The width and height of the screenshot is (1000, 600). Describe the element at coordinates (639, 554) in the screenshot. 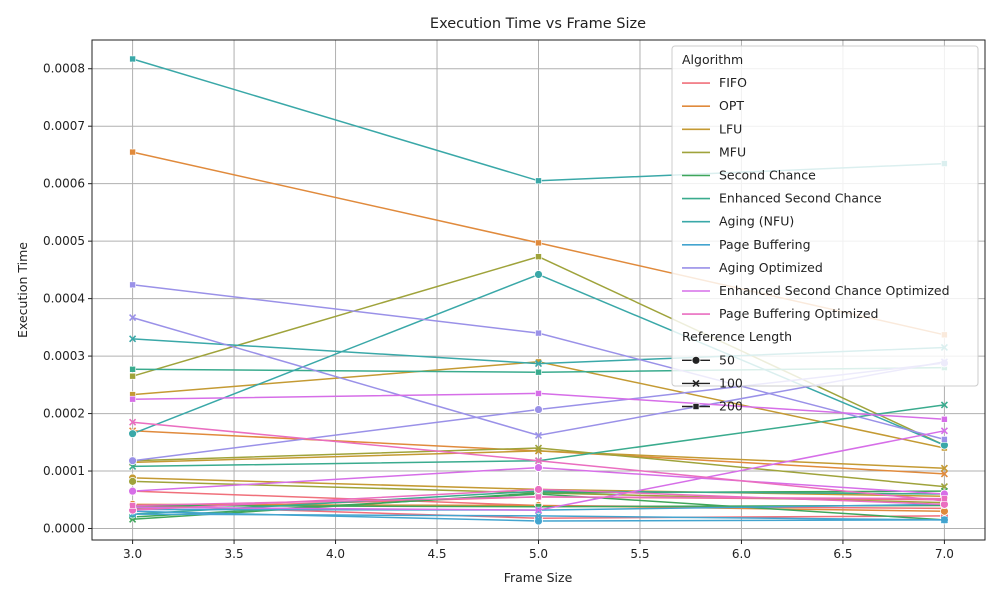

I see `x-tick-label: 5.5` at that location.